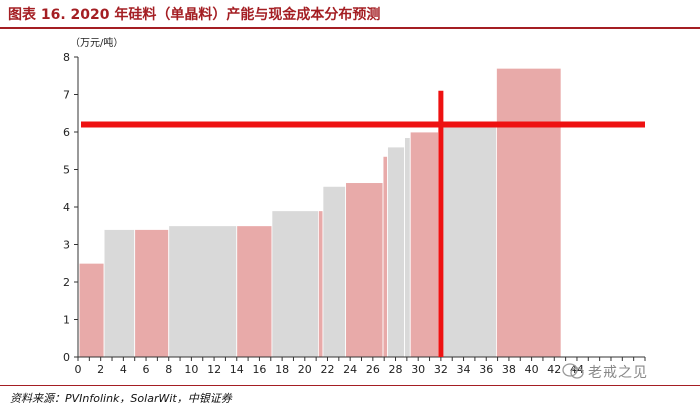 The image size is (700, 412). I want to click on figure-title: 图表 16. 2020 年硅料（单晶料）产能与现金成本分布预测, so click(194, 15).